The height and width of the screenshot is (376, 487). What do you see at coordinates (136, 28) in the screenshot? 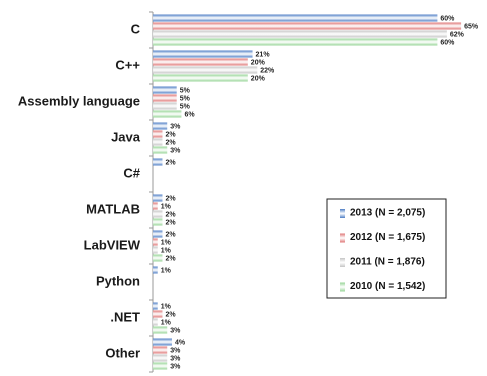
I see `category-label: C` at bounding box center [136, 28].